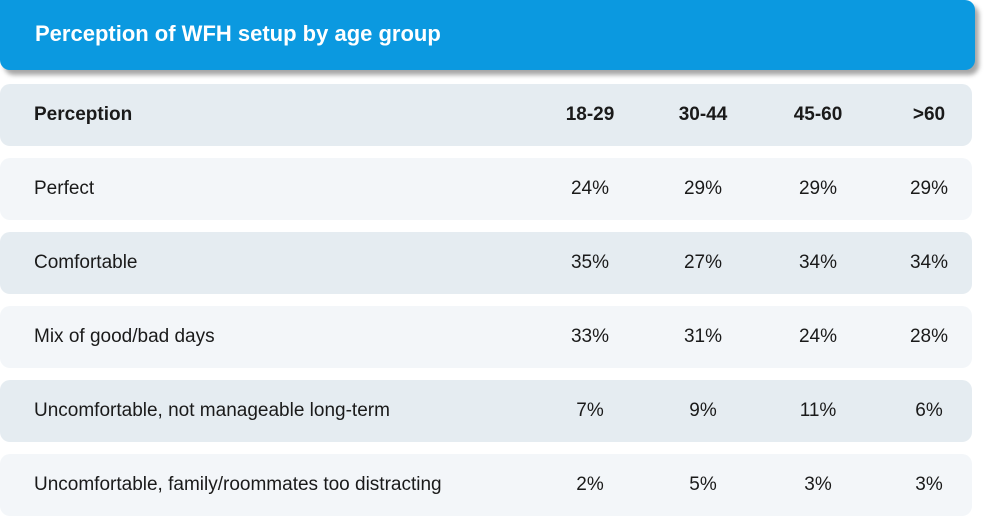  Describe the element at coordinates (818, 410) in the screenshot. I see `table-cell-value: 11%` at that location.